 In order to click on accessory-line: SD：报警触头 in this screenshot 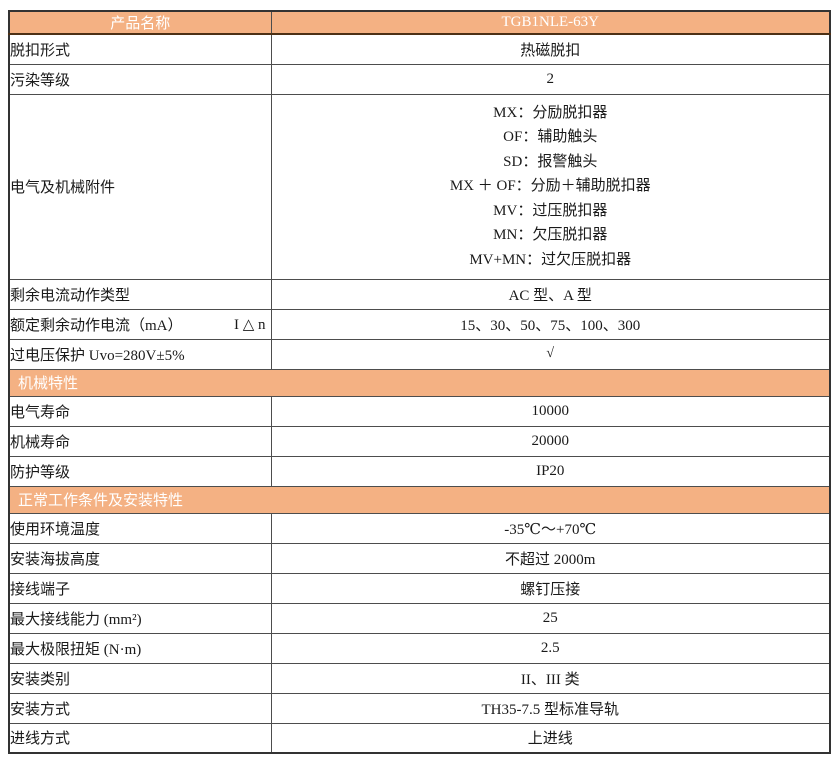, I will do `click(550, 161)`.